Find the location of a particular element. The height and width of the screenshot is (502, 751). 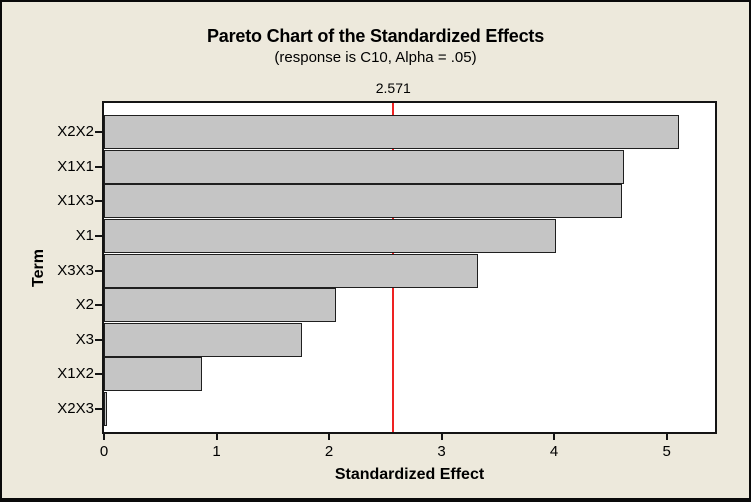

x-tick-label: 3 is located at coordinates (441, 451).